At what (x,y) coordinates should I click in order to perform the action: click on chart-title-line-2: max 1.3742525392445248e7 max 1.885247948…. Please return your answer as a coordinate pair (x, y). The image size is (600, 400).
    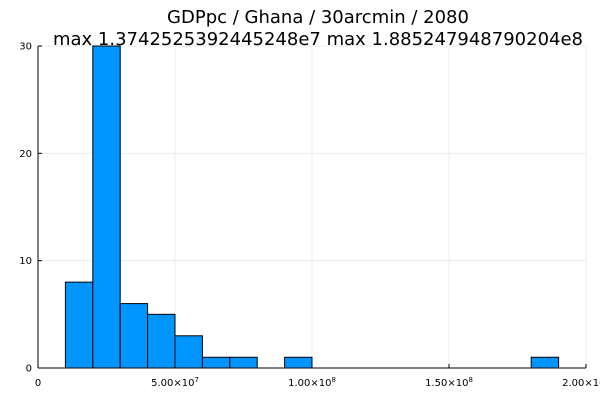
    Looking at the image, I should click on (318, 39).